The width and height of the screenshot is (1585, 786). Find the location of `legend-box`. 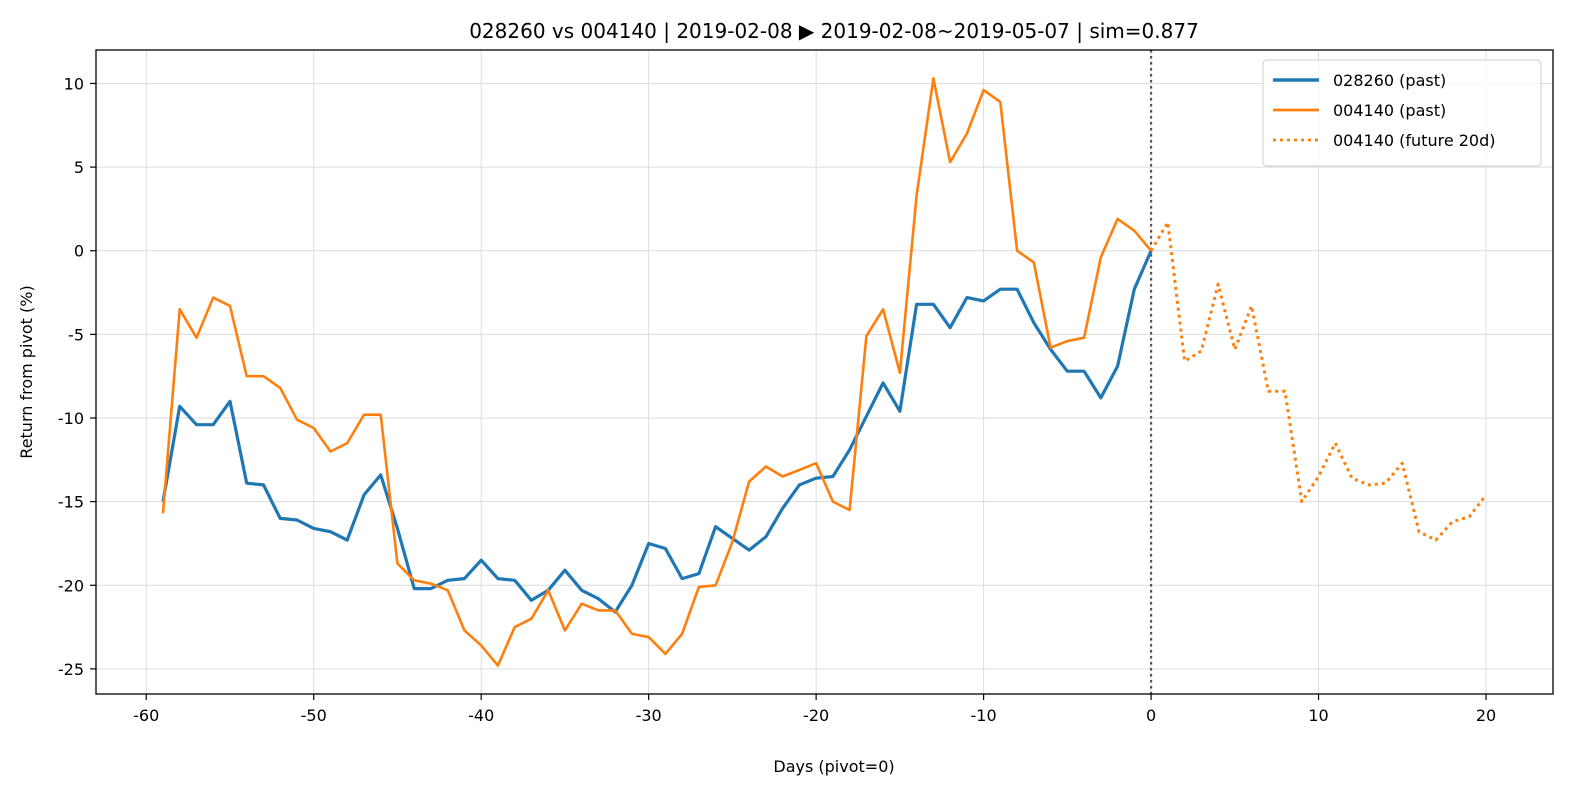

legend-box is located at coordinates (1402, 113).